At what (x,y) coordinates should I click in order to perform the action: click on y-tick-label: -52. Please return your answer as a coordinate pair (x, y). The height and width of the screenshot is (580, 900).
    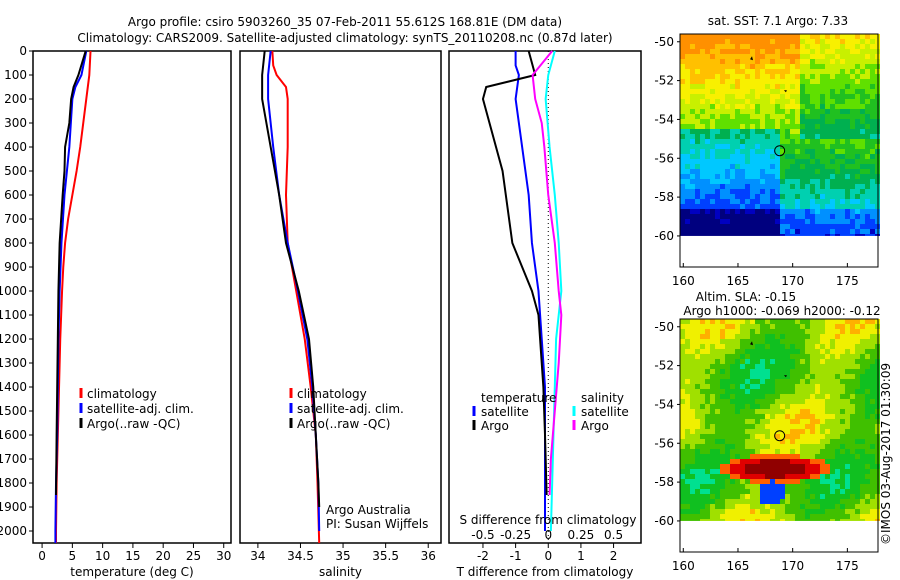
    Looking at the image, I should click on (664, 81).